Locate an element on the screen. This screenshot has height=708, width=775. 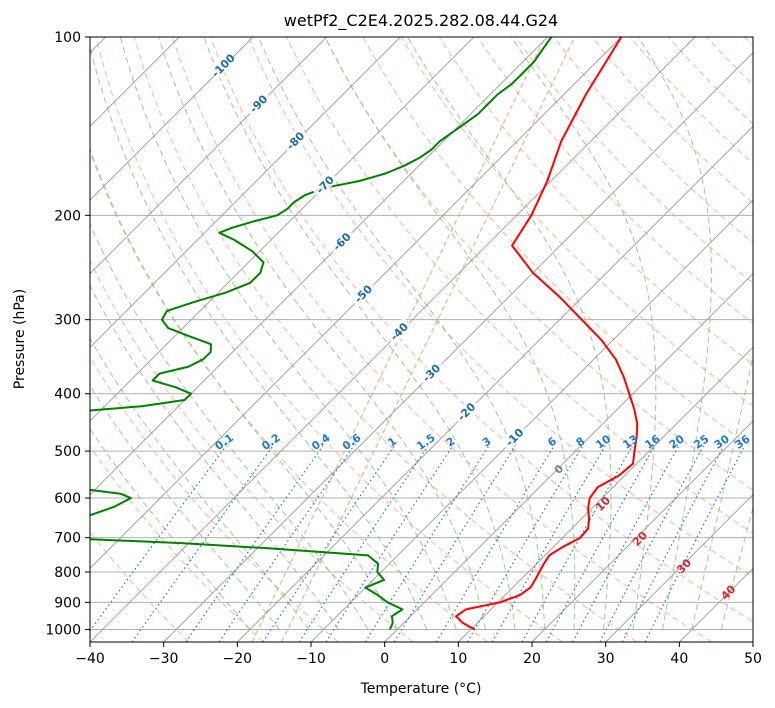
y-tick-label-2: 300 is located at coordinates (67, 321).